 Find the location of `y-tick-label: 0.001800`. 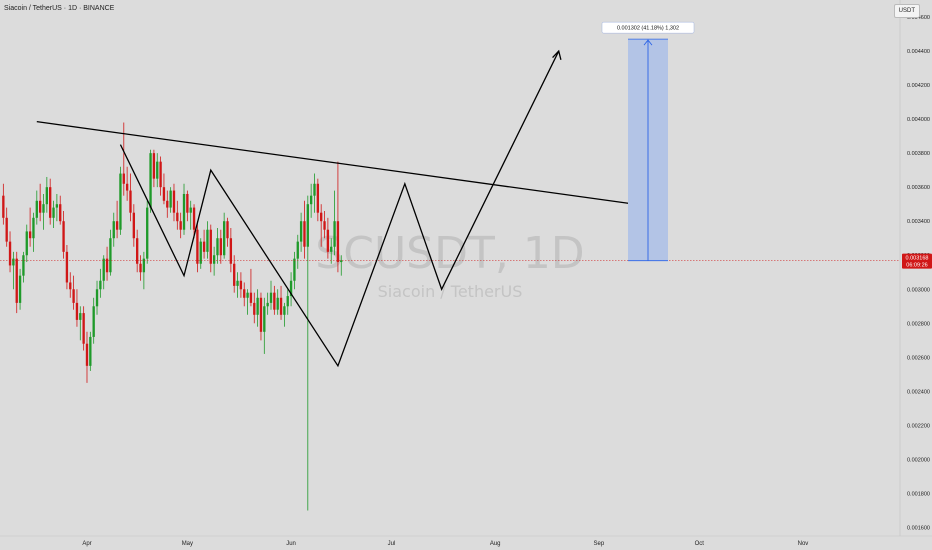

y-tick-label: 0.001800 is located at coordinates (918, 494).